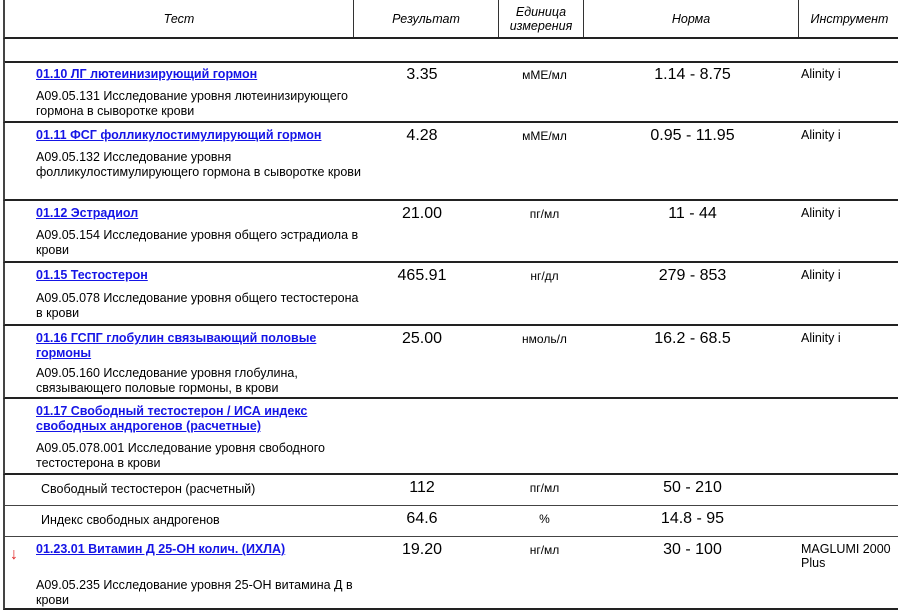 This screenshot has height=610, width=898. I want to click on header-test: Тест, so click(179, 18).